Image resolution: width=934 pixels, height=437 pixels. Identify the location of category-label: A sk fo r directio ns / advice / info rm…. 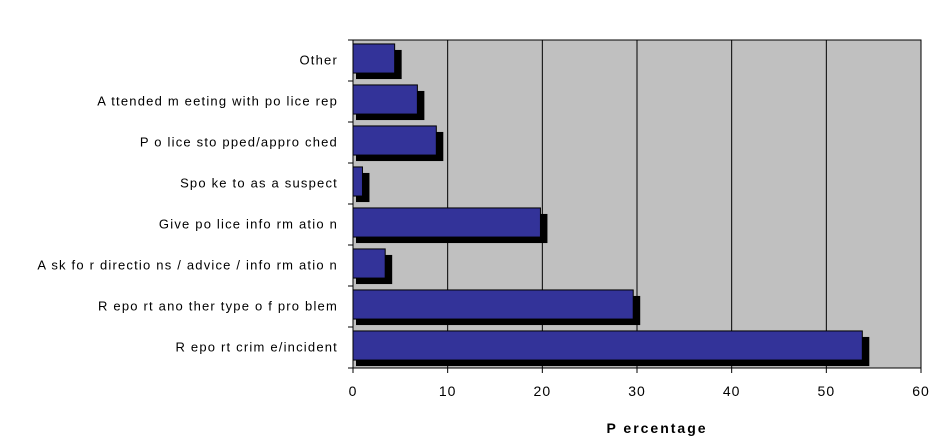
(187, 265).